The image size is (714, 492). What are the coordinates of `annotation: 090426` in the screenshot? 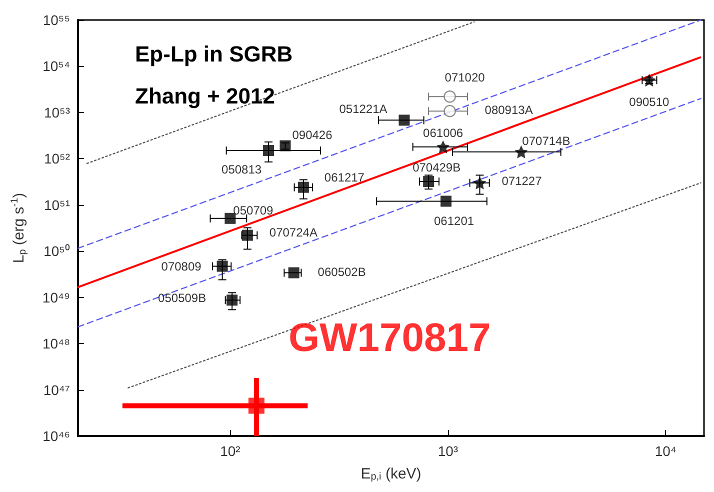 It's located at (312, 135).